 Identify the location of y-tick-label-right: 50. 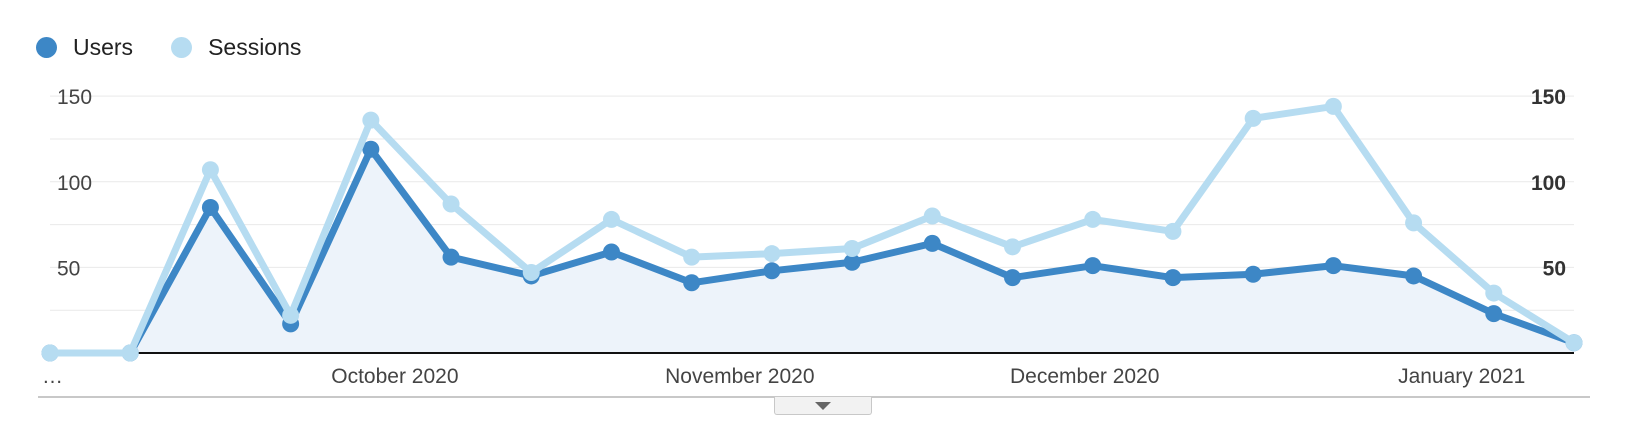
(1554, 268).